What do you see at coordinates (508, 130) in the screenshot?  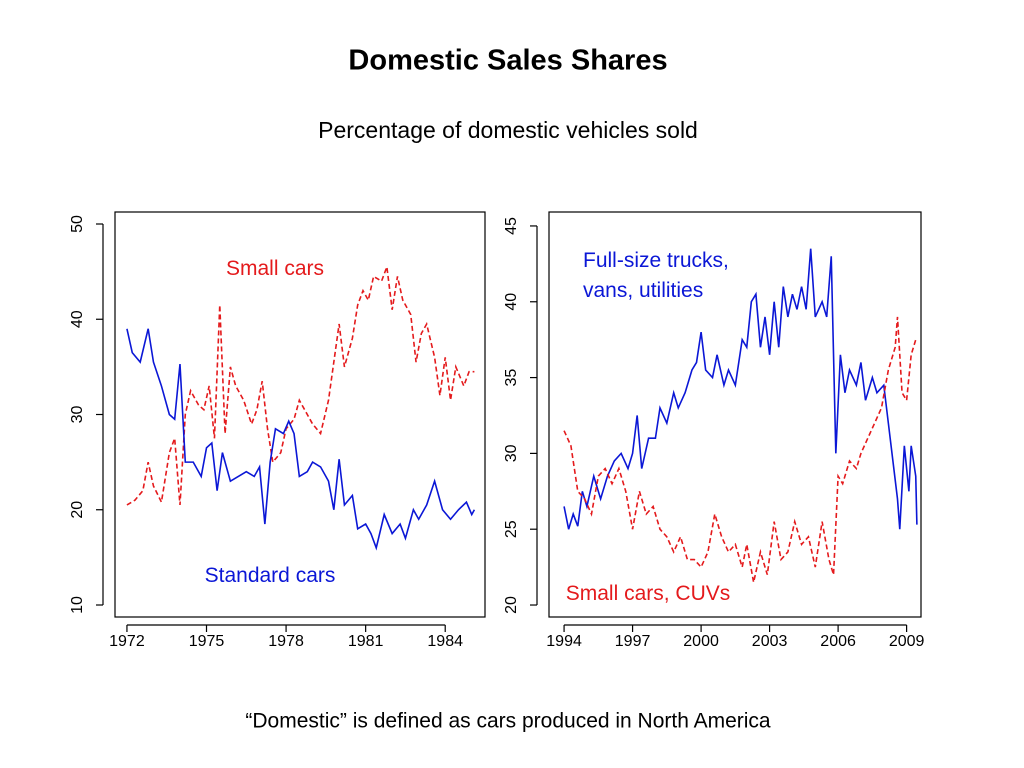 I see `chart-subtitle: Percentage of domestic vehicles sold` at bounding box center [508, 130].